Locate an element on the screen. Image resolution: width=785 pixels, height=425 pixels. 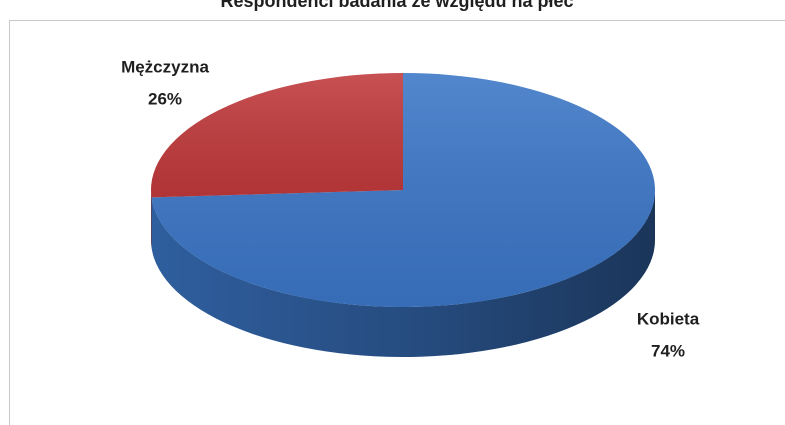
value-label: 26% is located at coordinates (165, 98).